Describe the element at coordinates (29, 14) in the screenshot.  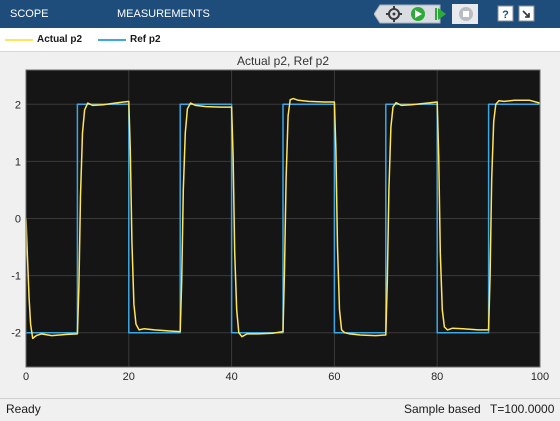
I see `tab-scope: SCOPE` at that location.